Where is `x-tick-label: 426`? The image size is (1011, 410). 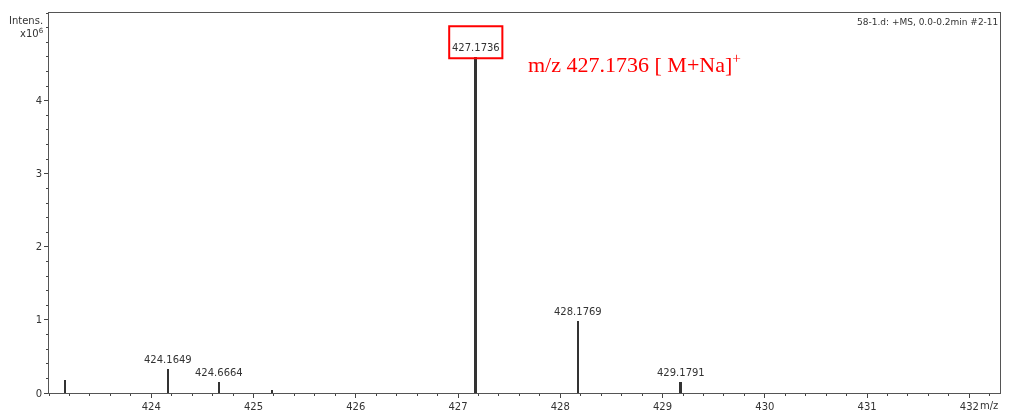
x-tick-label: 426 is located at coordinates (356, 405).